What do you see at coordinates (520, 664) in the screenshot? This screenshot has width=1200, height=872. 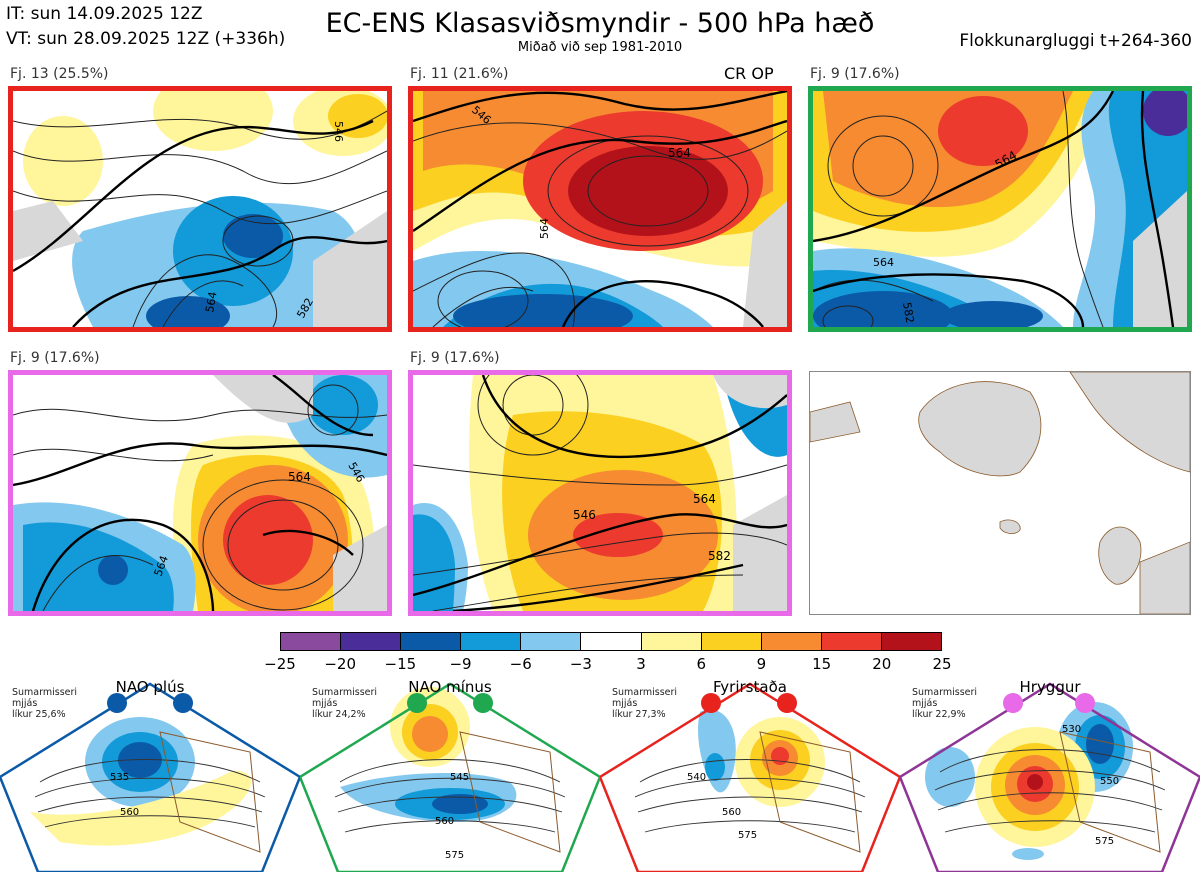 I see `colorbar-tick-label: −6` at bounding box center [520, 664].